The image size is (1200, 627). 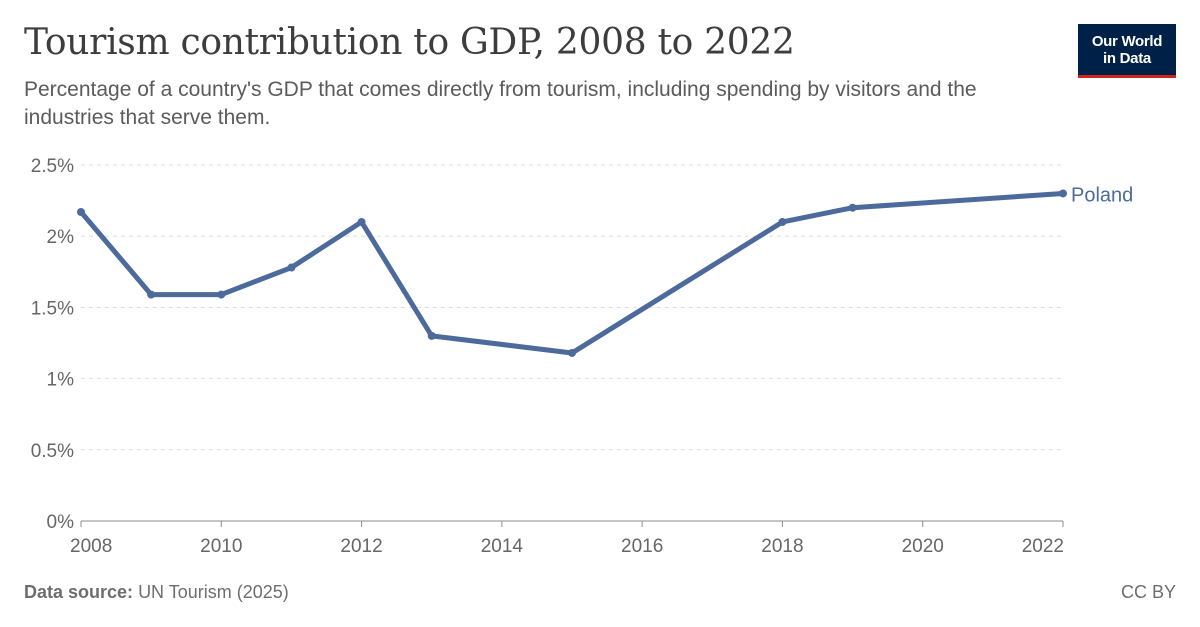 What do you see at coordinates (1127, 58) in the screenshot?
I see `logo-line-2: in Data` at bounding box center [1127, 58].